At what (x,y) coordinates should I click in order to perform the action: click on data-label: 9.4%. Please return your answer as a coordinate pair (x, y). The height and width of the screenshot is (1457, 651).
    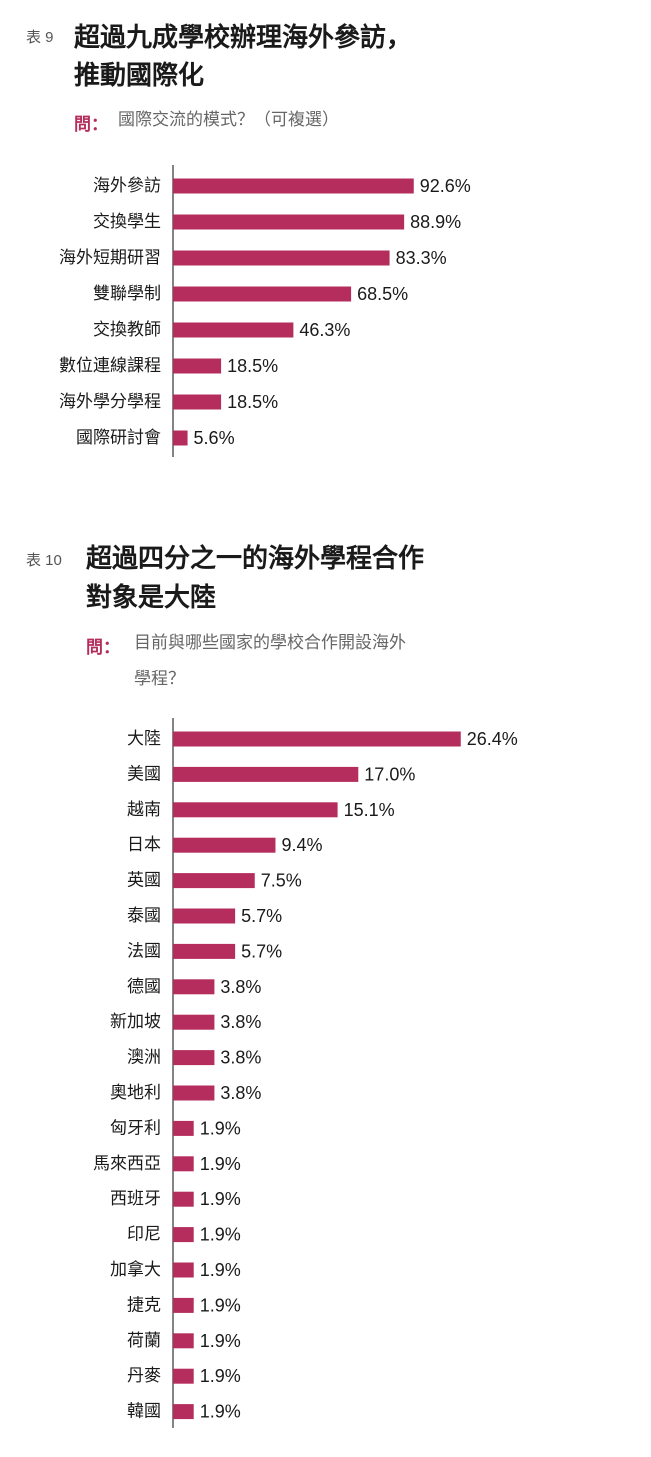
    Looking at the image, I should click on (301, 845).